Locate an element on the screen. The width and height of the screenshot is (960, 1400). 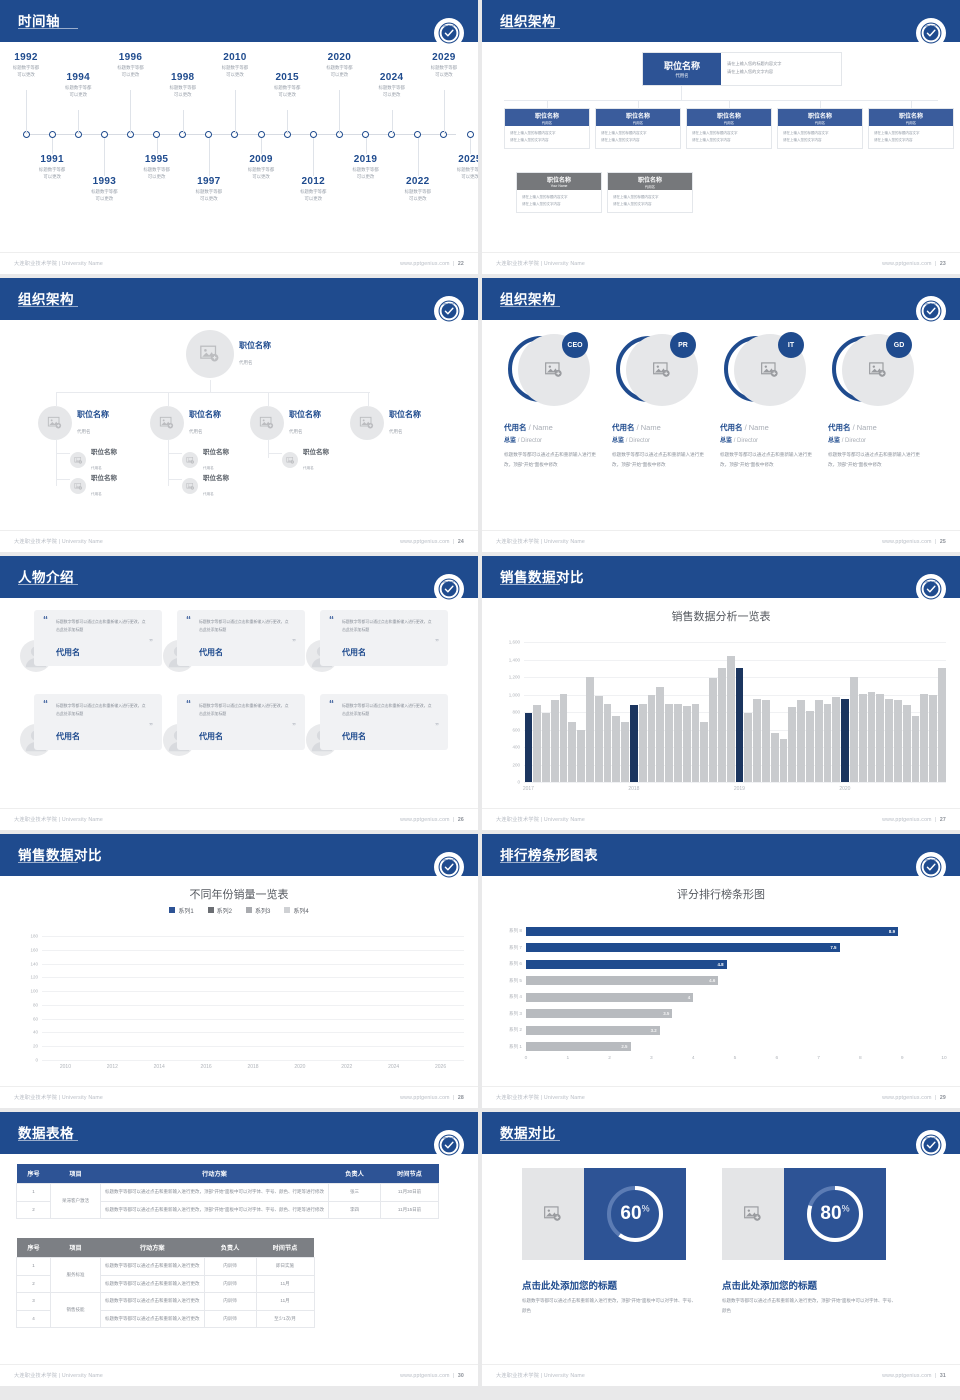
hbar: 8.9 is located at coordinates (712, 931).